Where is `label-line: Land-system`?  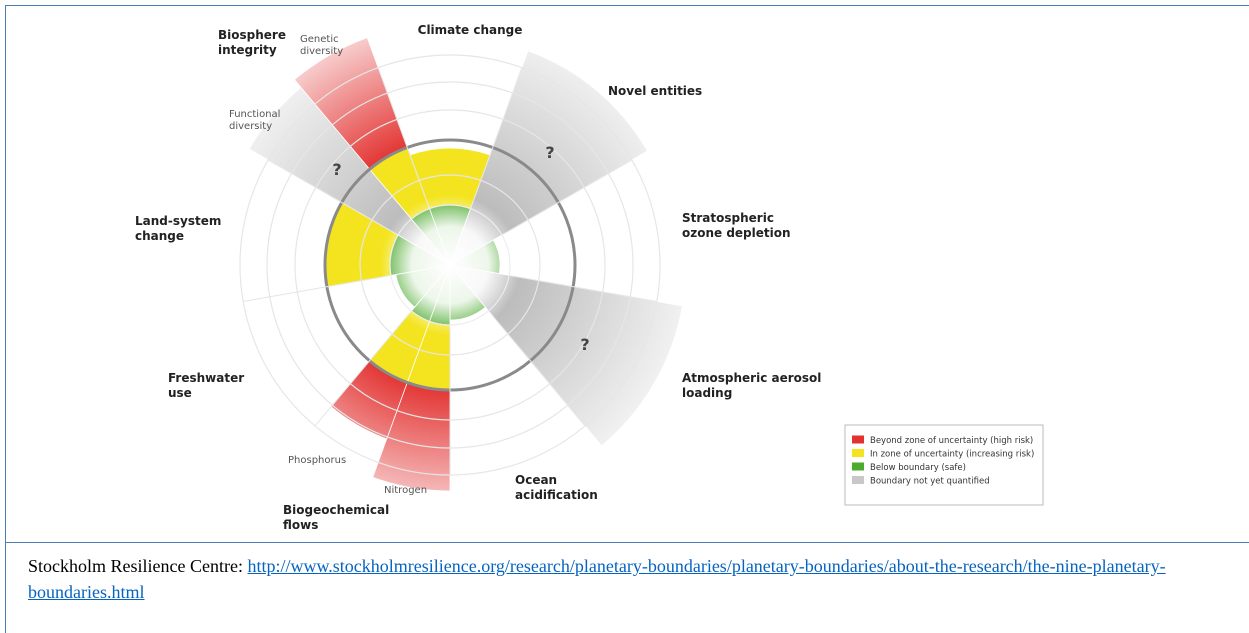
label-line: Land-system is located at coordinates (178, 221).